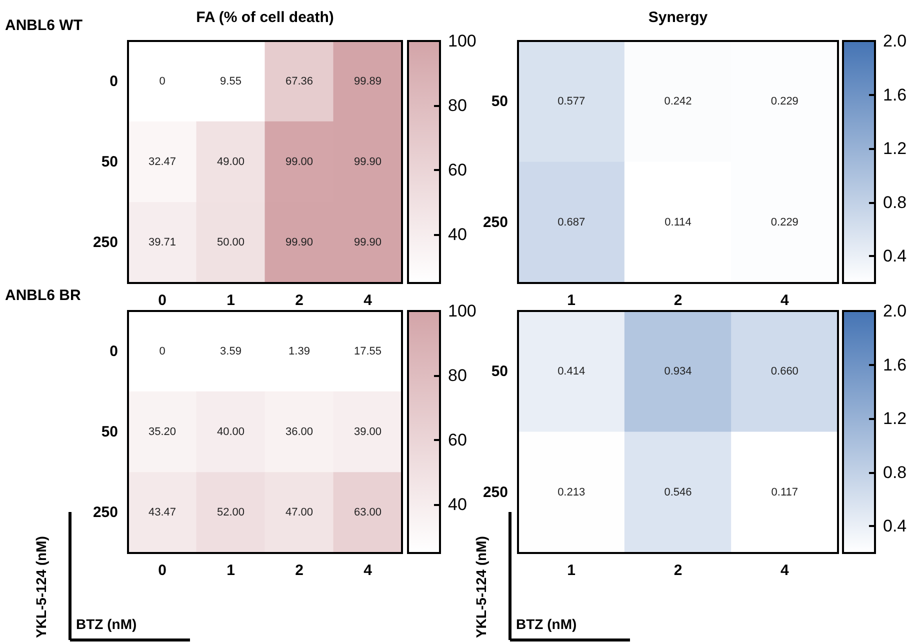 This screenshot has height=643, width=914. Describe the element at coordinates (230, 512) in the screenshot. I see `data-label: 52.00` at that location.